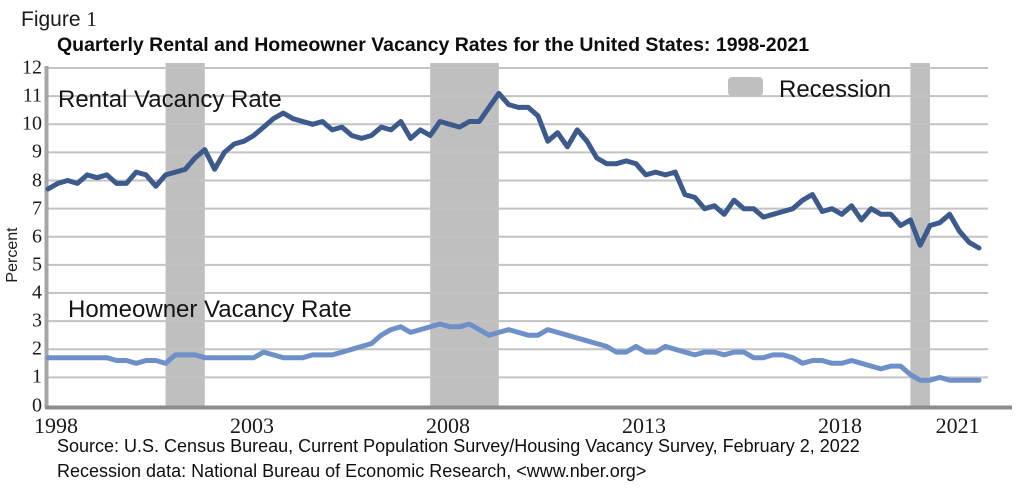 Image resolution: width=1024 pixels, height=503 pixels. I want to click on legend-recession-swatch, so click(745, 86).